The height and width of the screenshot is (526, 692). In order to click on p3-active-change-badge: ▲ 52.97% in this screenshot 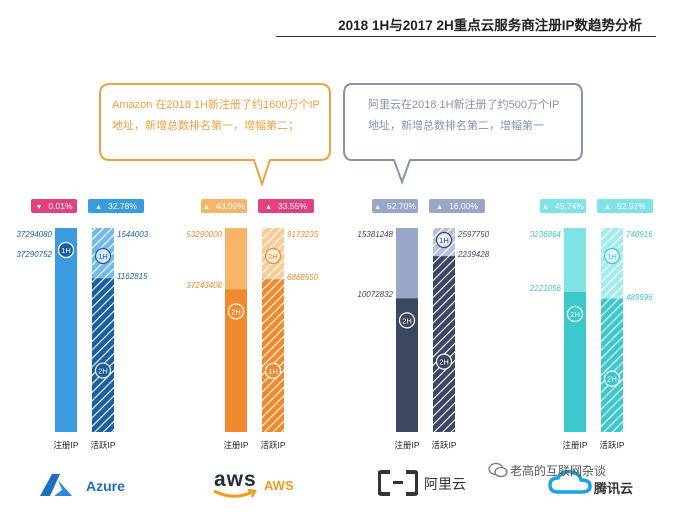, I will do `click(625, 206)`.